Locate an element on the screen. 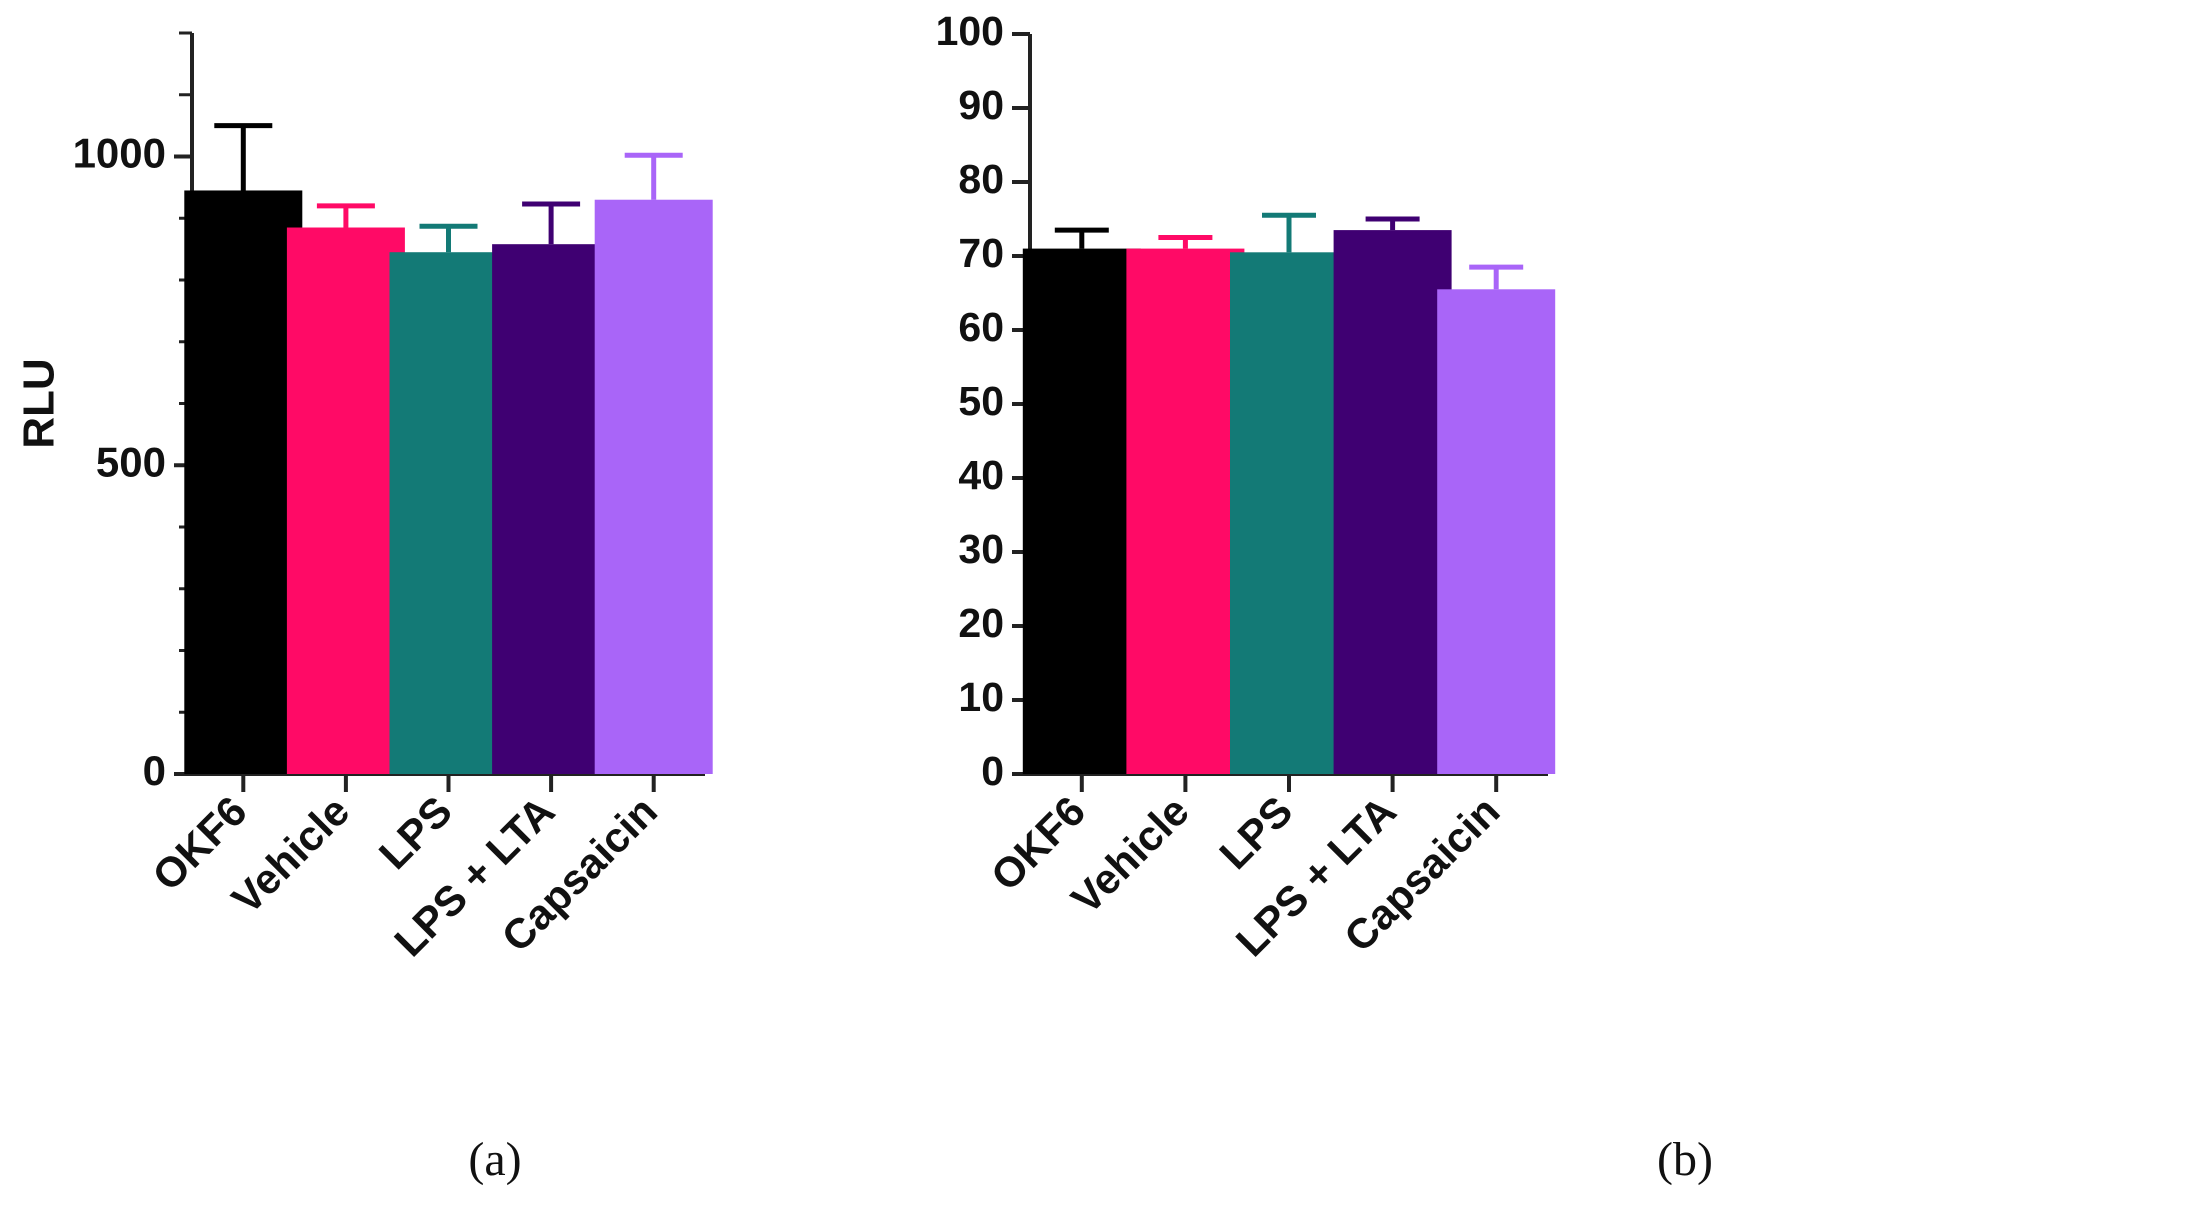  panel-a-y-tick-label: 0 is located at coordinates (154, 770).